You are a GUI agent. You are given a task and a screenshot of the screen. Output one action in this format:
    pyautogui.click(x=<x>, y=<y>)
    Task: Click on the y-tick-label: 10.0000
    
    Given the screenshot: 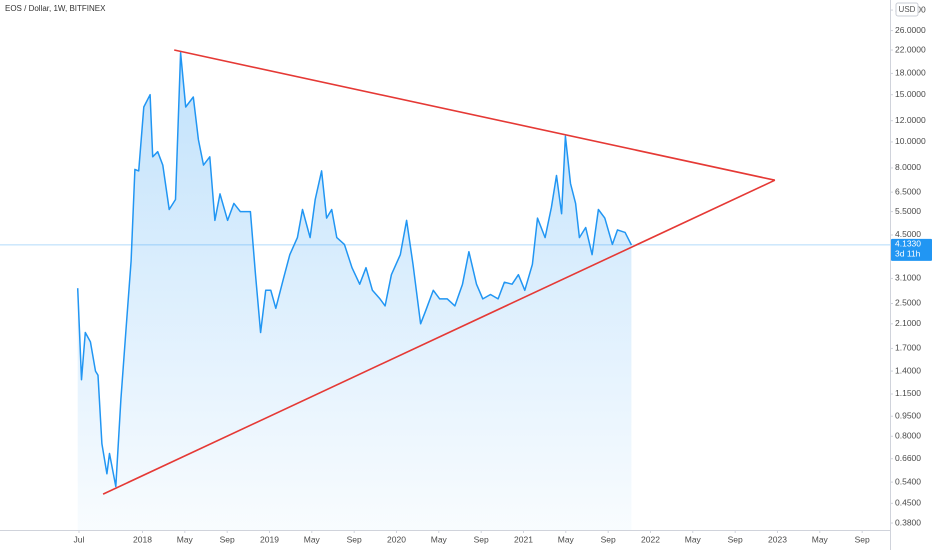 What is the action you would take?
    pyautogui.click(x=910, y=141)
    